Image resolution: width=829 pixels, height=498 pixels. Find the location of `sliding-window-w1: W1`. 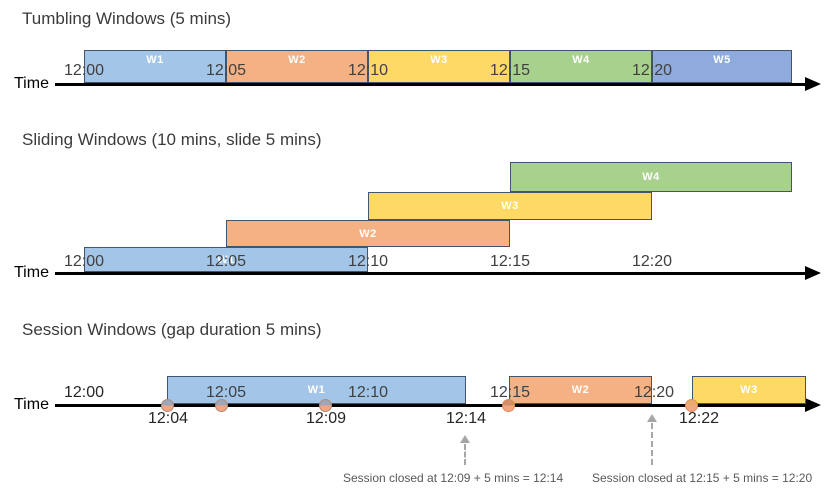

sliding-window-w1: W1 is located at coordinates (226, 259).